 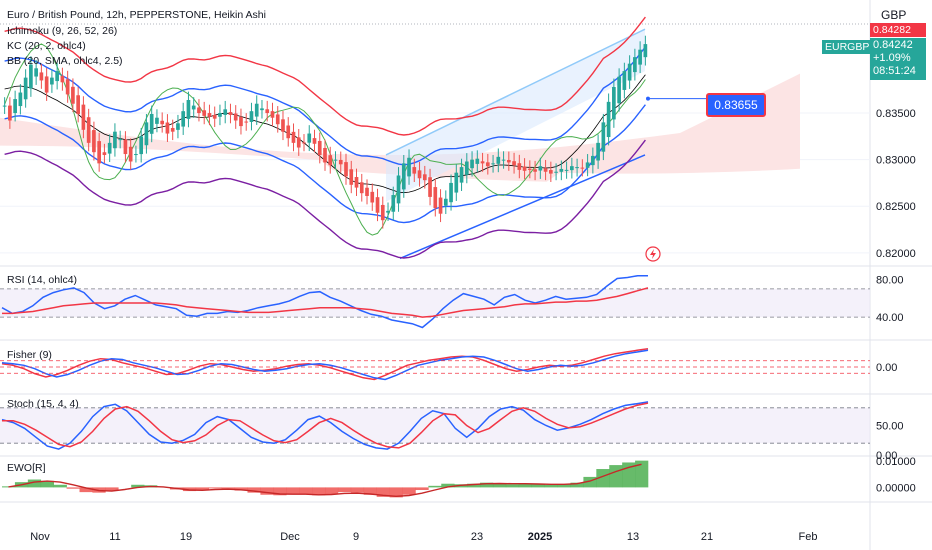 I want to click on stoch-pane, so click(x=435, y=425).